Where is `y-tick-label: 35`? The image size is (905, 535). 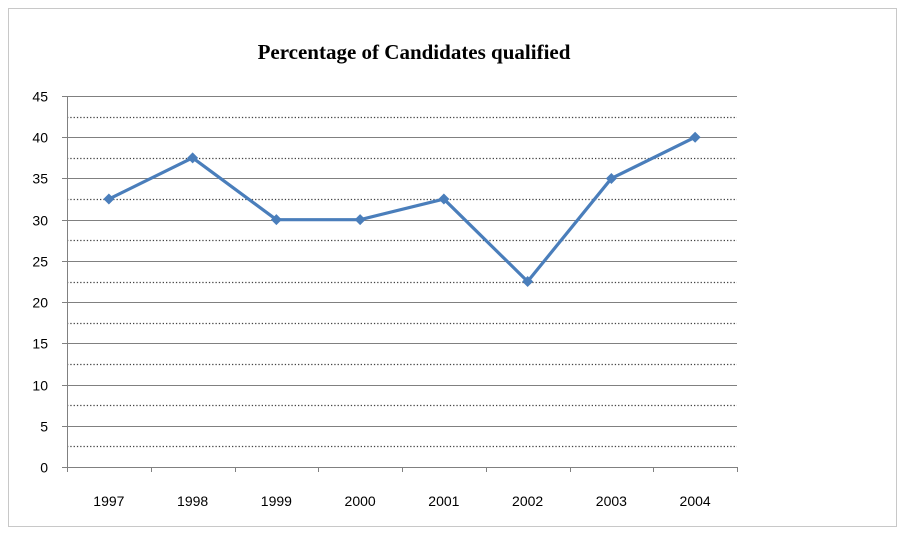
y-tick-label: 35 is located at coordinates (40, 179).